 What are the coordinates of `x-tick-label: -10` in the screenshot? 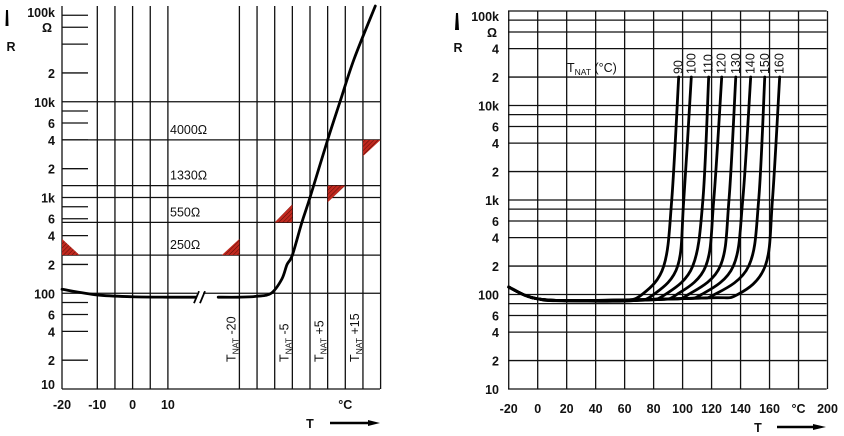 It's located at (97, 405).